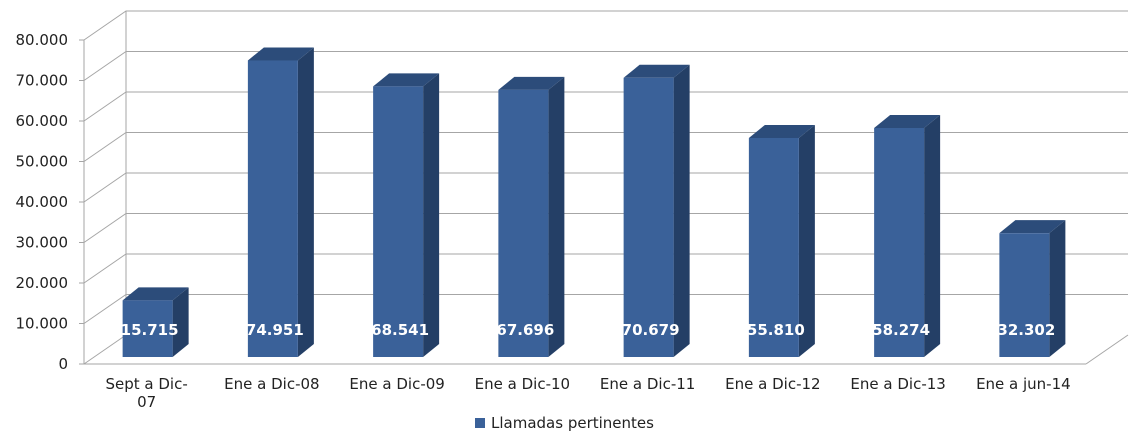 Image resolution: width=1129 pixels, height=438 pixels. Describe the element at coordinates (275, 330) in the screenshot. I see `data-label: 74.951` at that location.